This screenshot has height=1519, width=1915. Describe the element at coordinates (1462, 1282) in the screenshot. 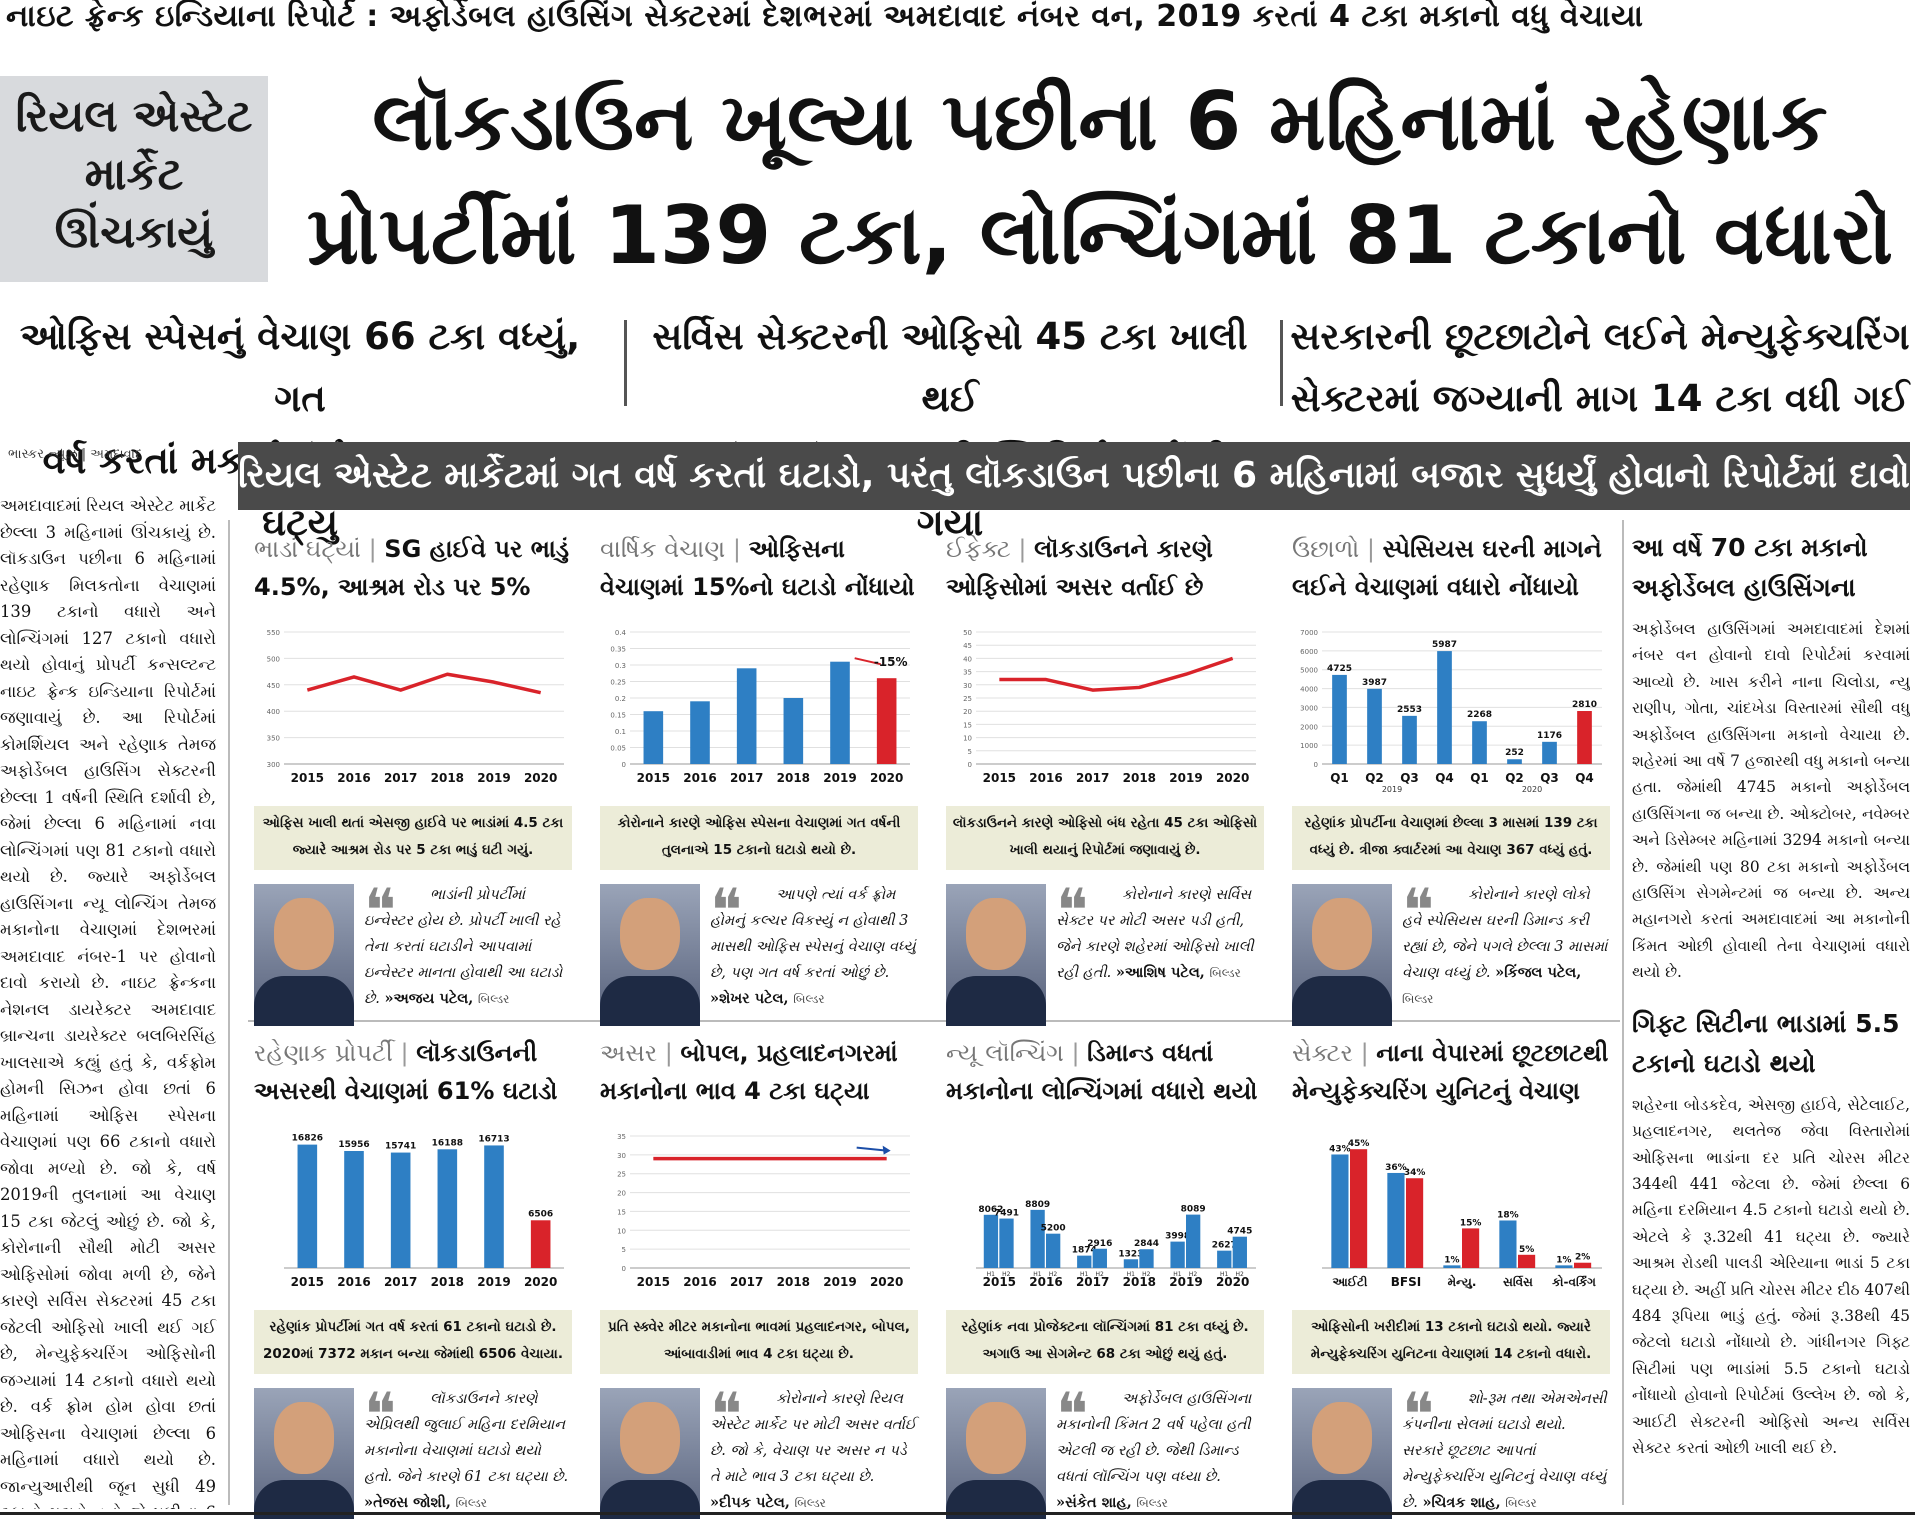

I see `x-tick-label: મેન્યુ.` at that location.